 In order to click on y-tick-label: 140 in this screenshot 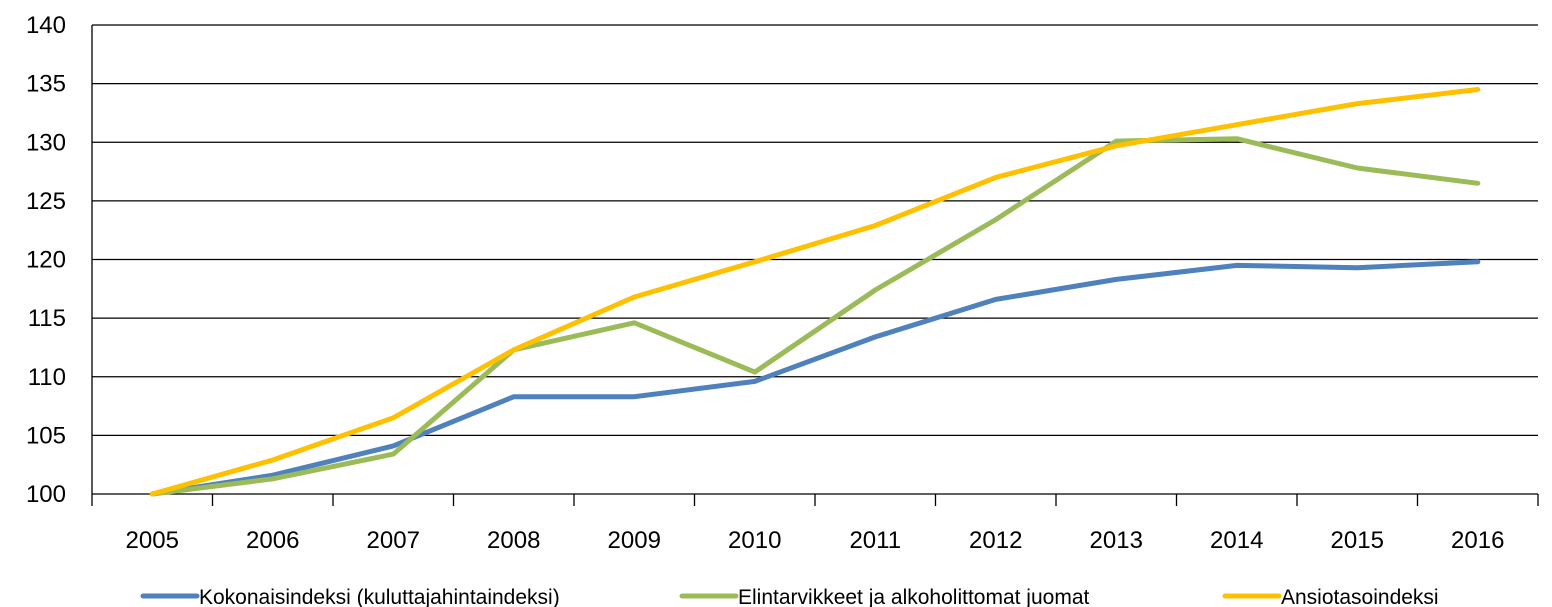, I will do `click(46, 25)`.